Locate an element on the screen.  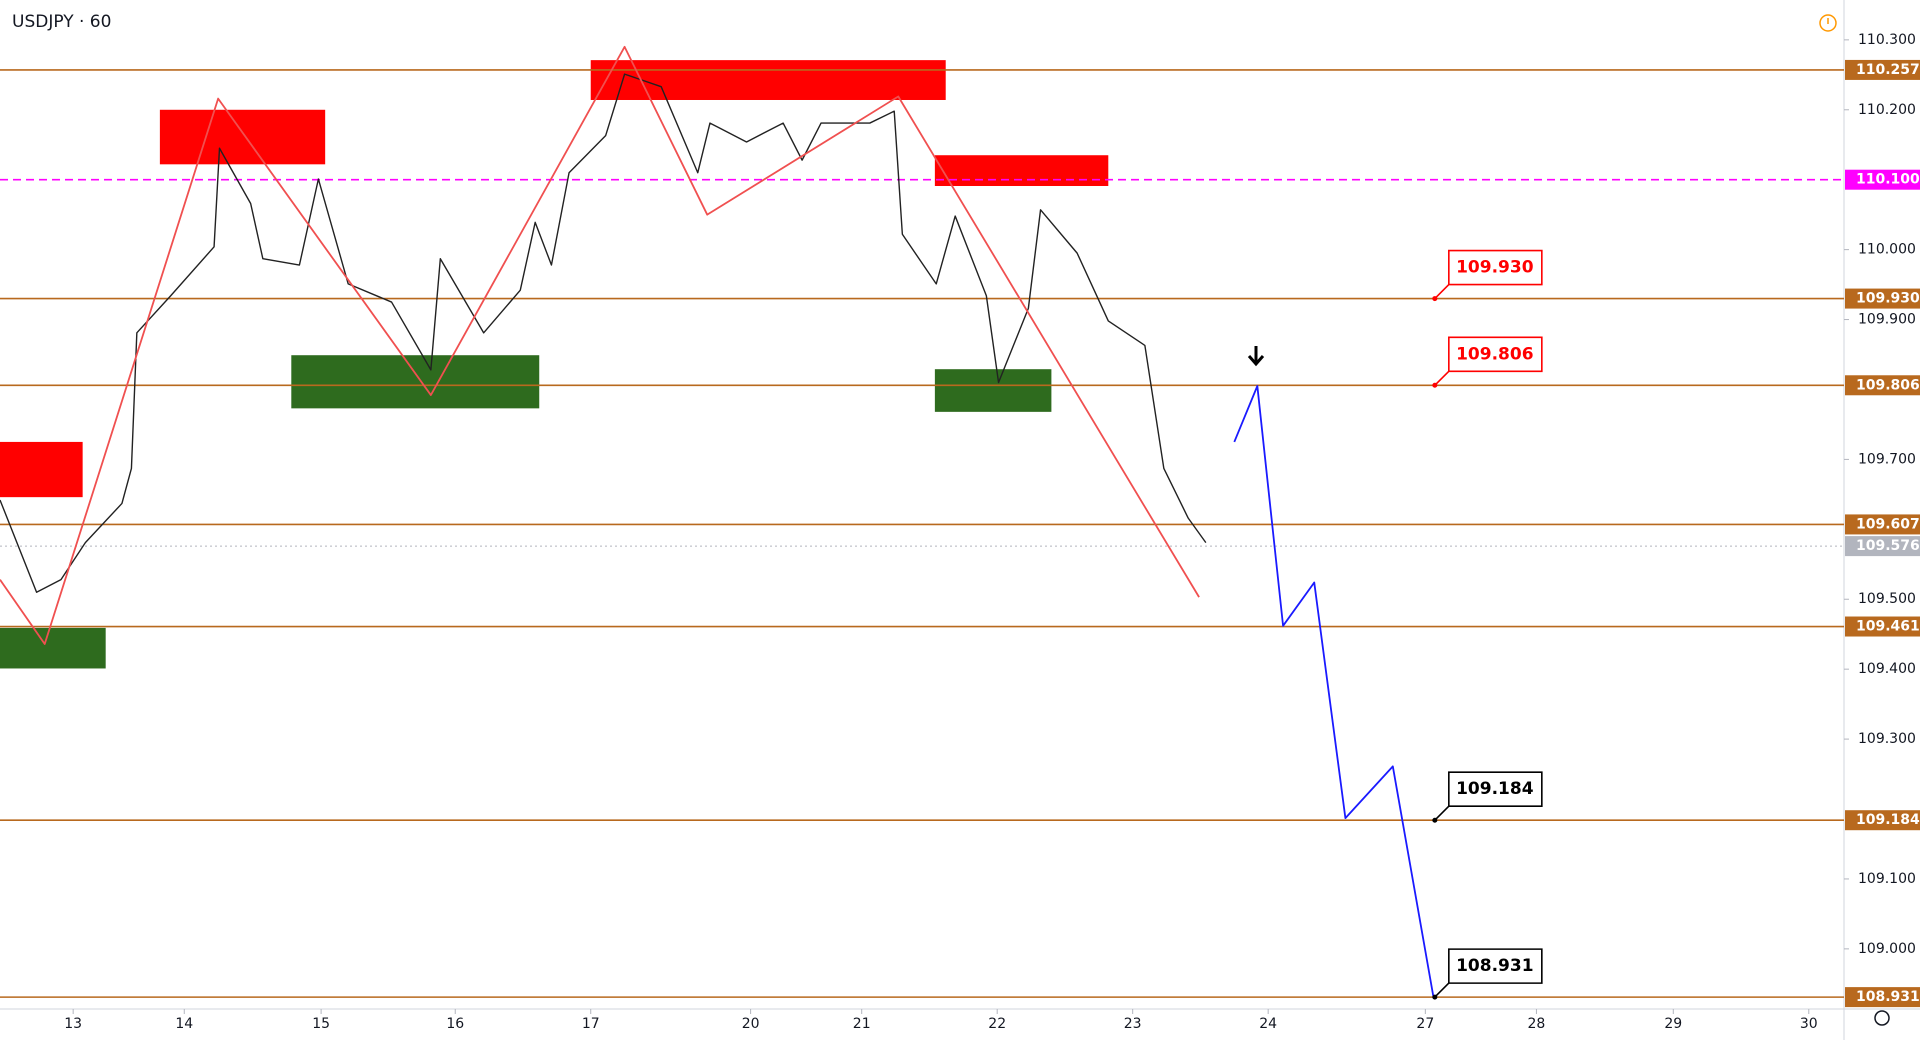
x-tick-label: 28 is located at coordinates (1537, 1024).